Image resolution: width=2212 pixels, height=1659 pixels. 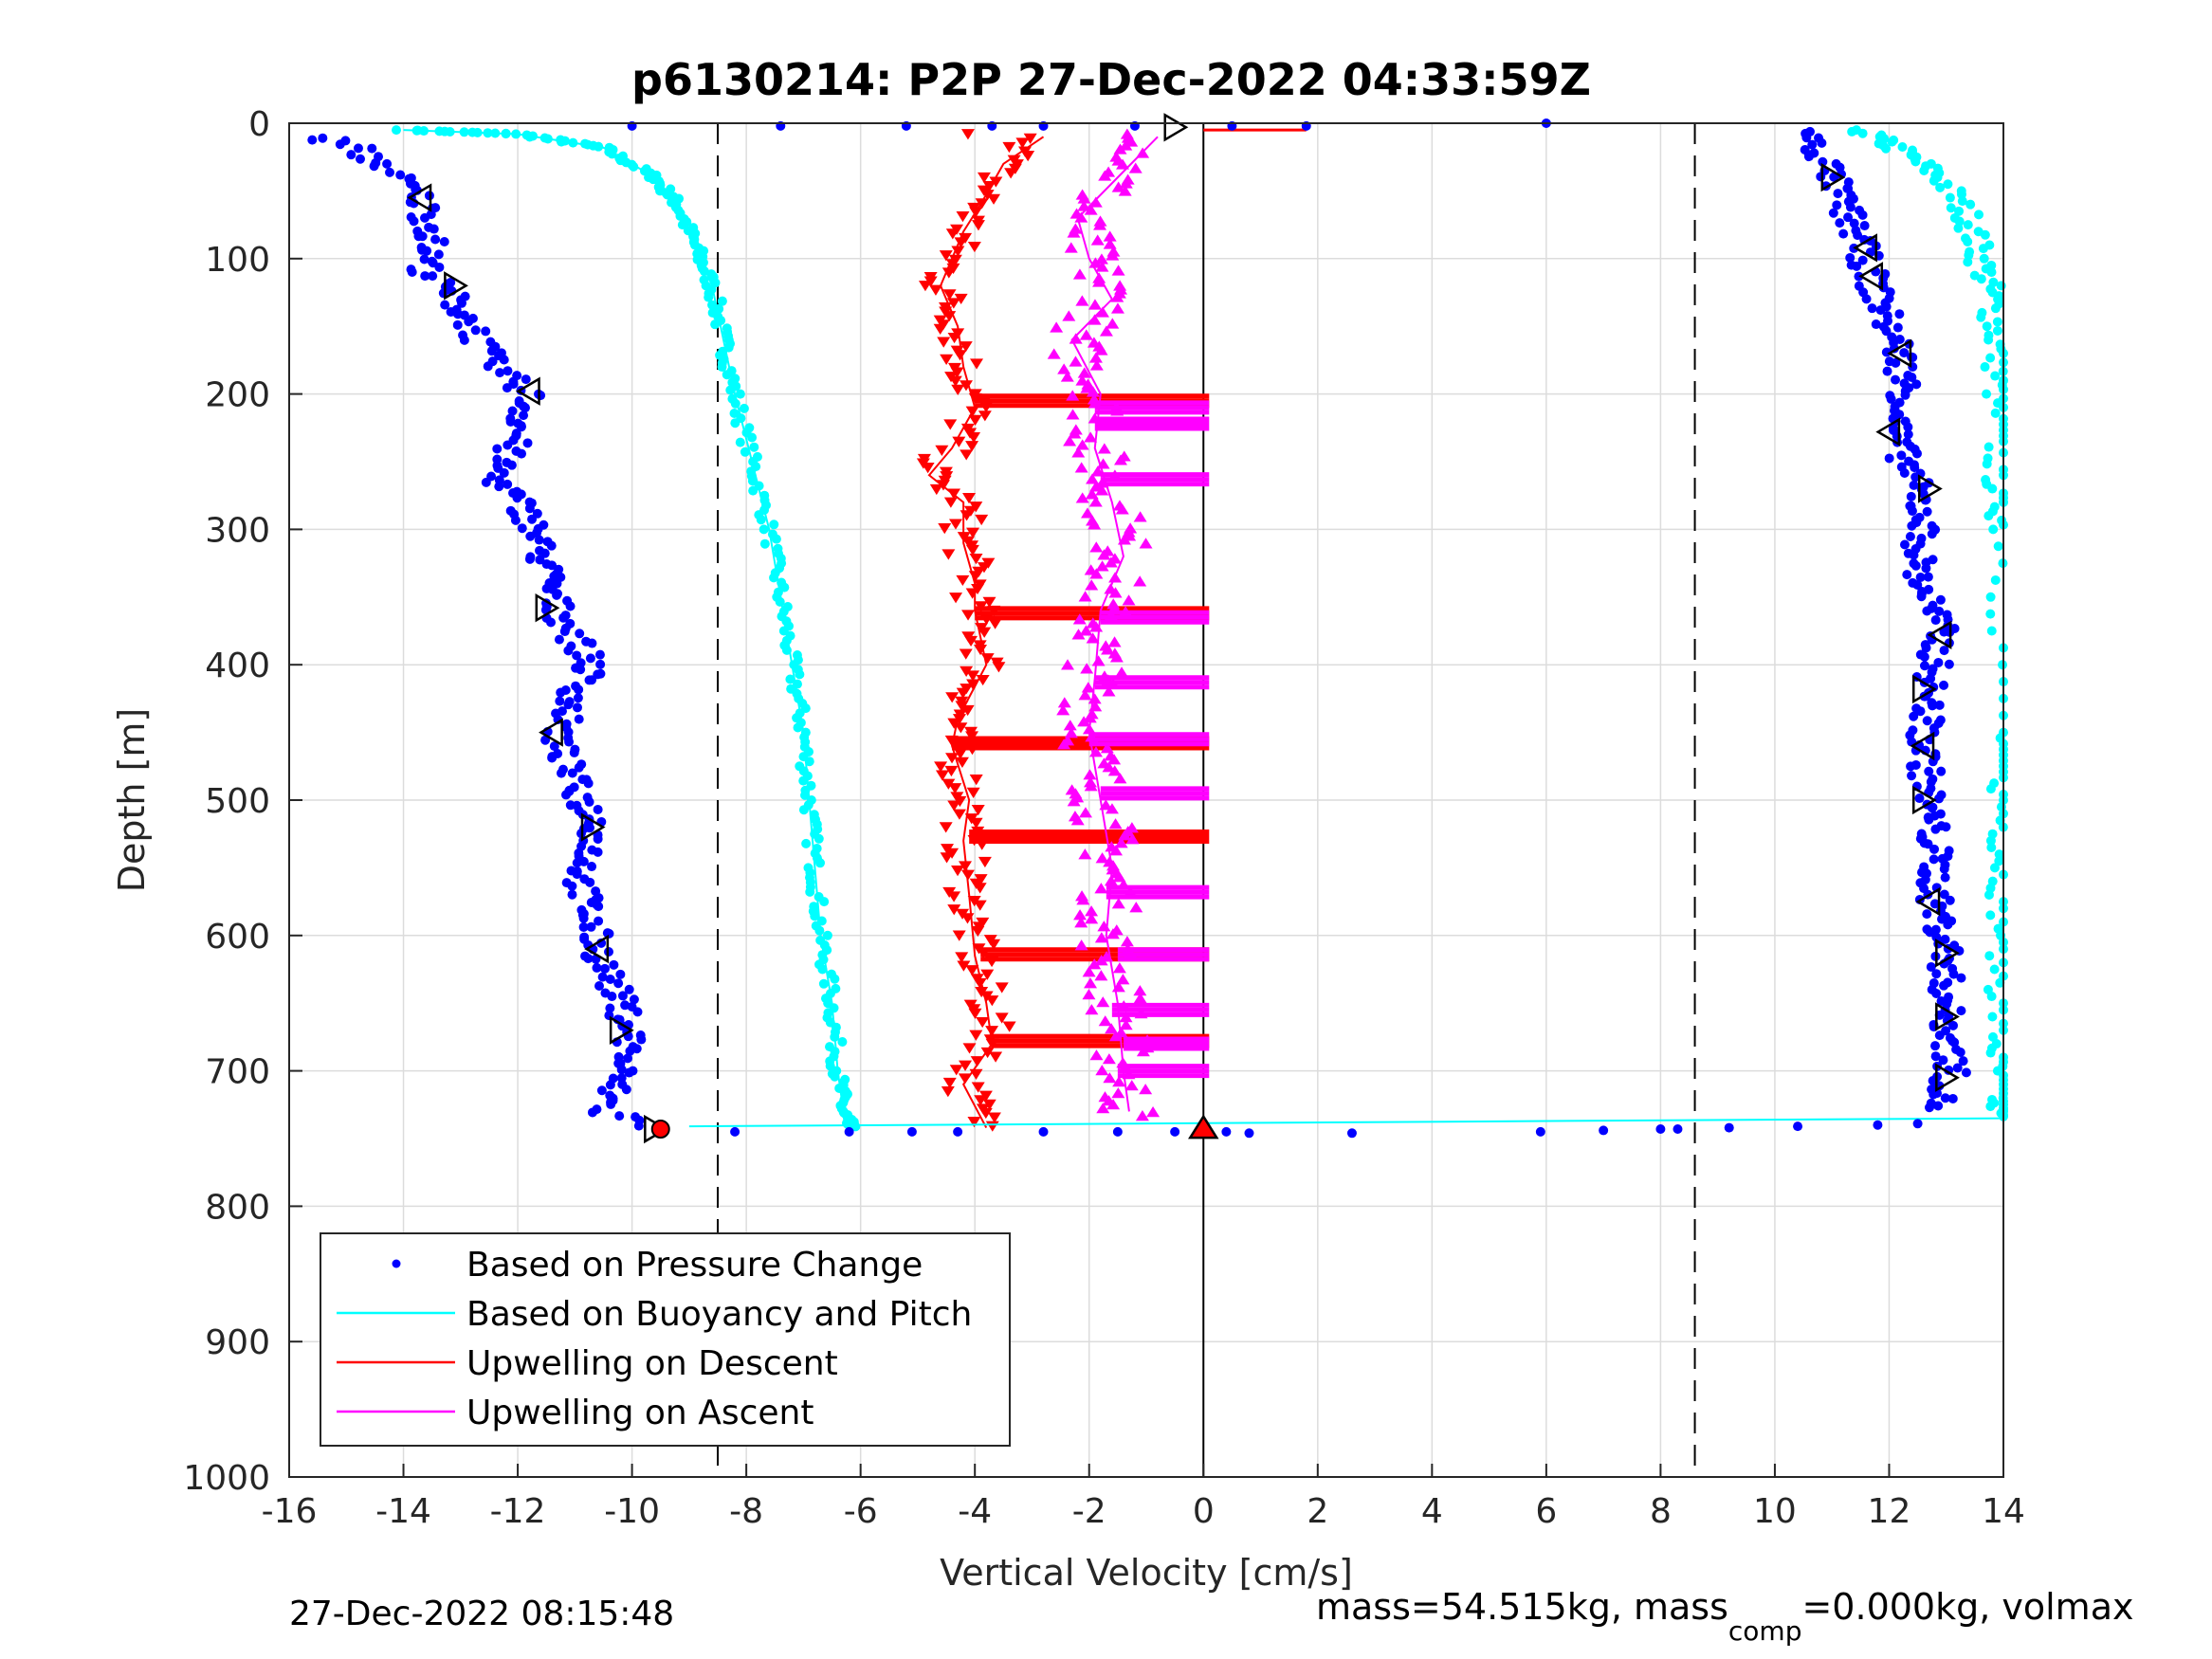 I want to click on ascent-profile-line, so click(x=1114, y=624).